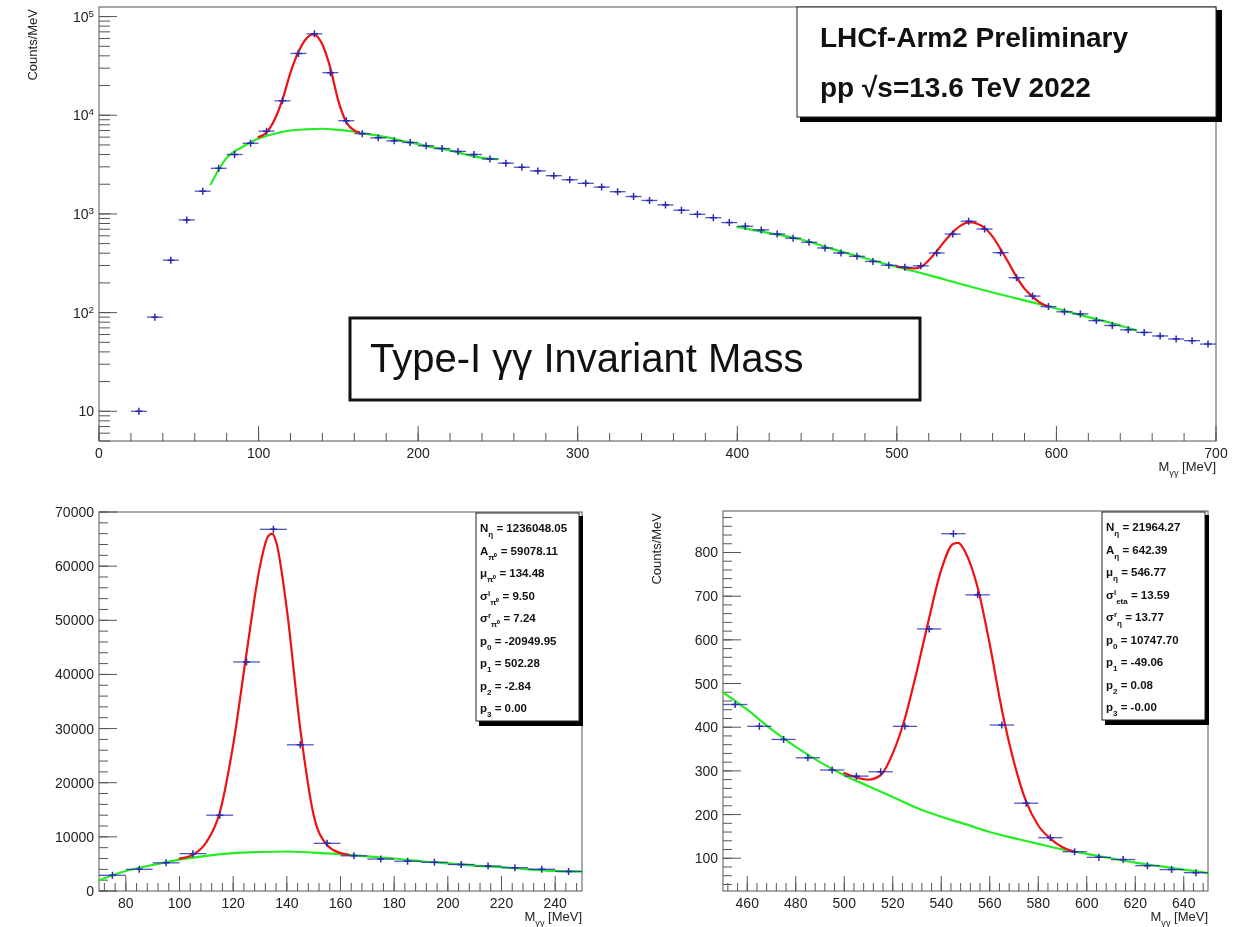 Image resolution: width=1253 pixels, height=927 pixels. Describe the element at coordinates (706, 858) in the screenshot. I see `y-tick-label: 100` at that location.